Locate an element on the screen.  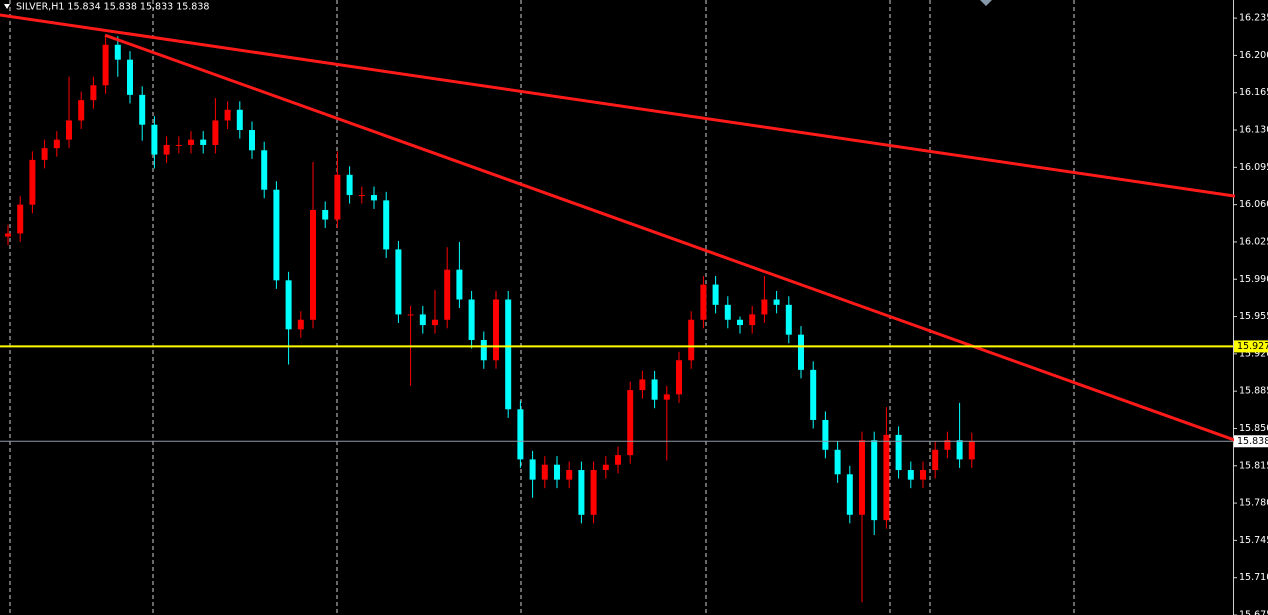
y-tick-label: 16.060 is located at coordinates (1253, 204).